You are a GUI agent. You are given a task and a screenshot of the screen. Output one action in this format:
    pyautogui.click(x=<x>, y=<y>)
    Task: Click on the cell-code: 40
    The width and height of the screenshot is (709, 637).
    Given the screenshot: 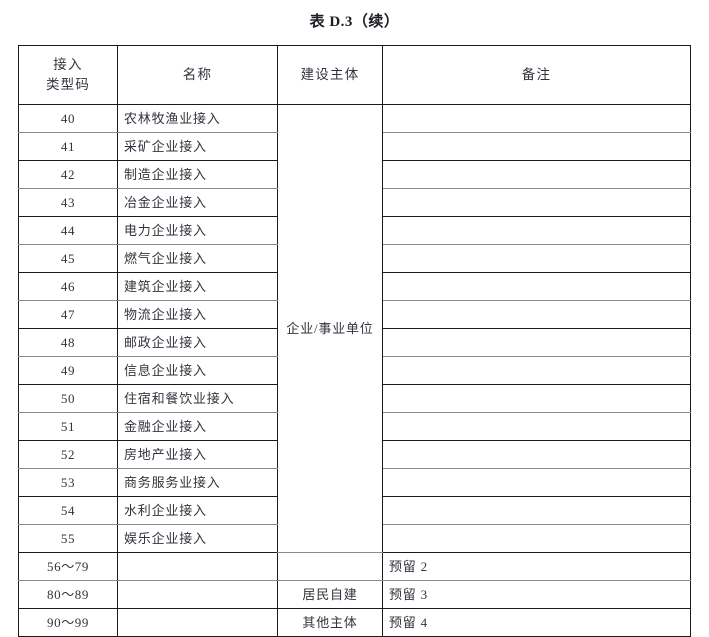 What is the action you would take?
    pyautogui.click(x=68, y=118)
    